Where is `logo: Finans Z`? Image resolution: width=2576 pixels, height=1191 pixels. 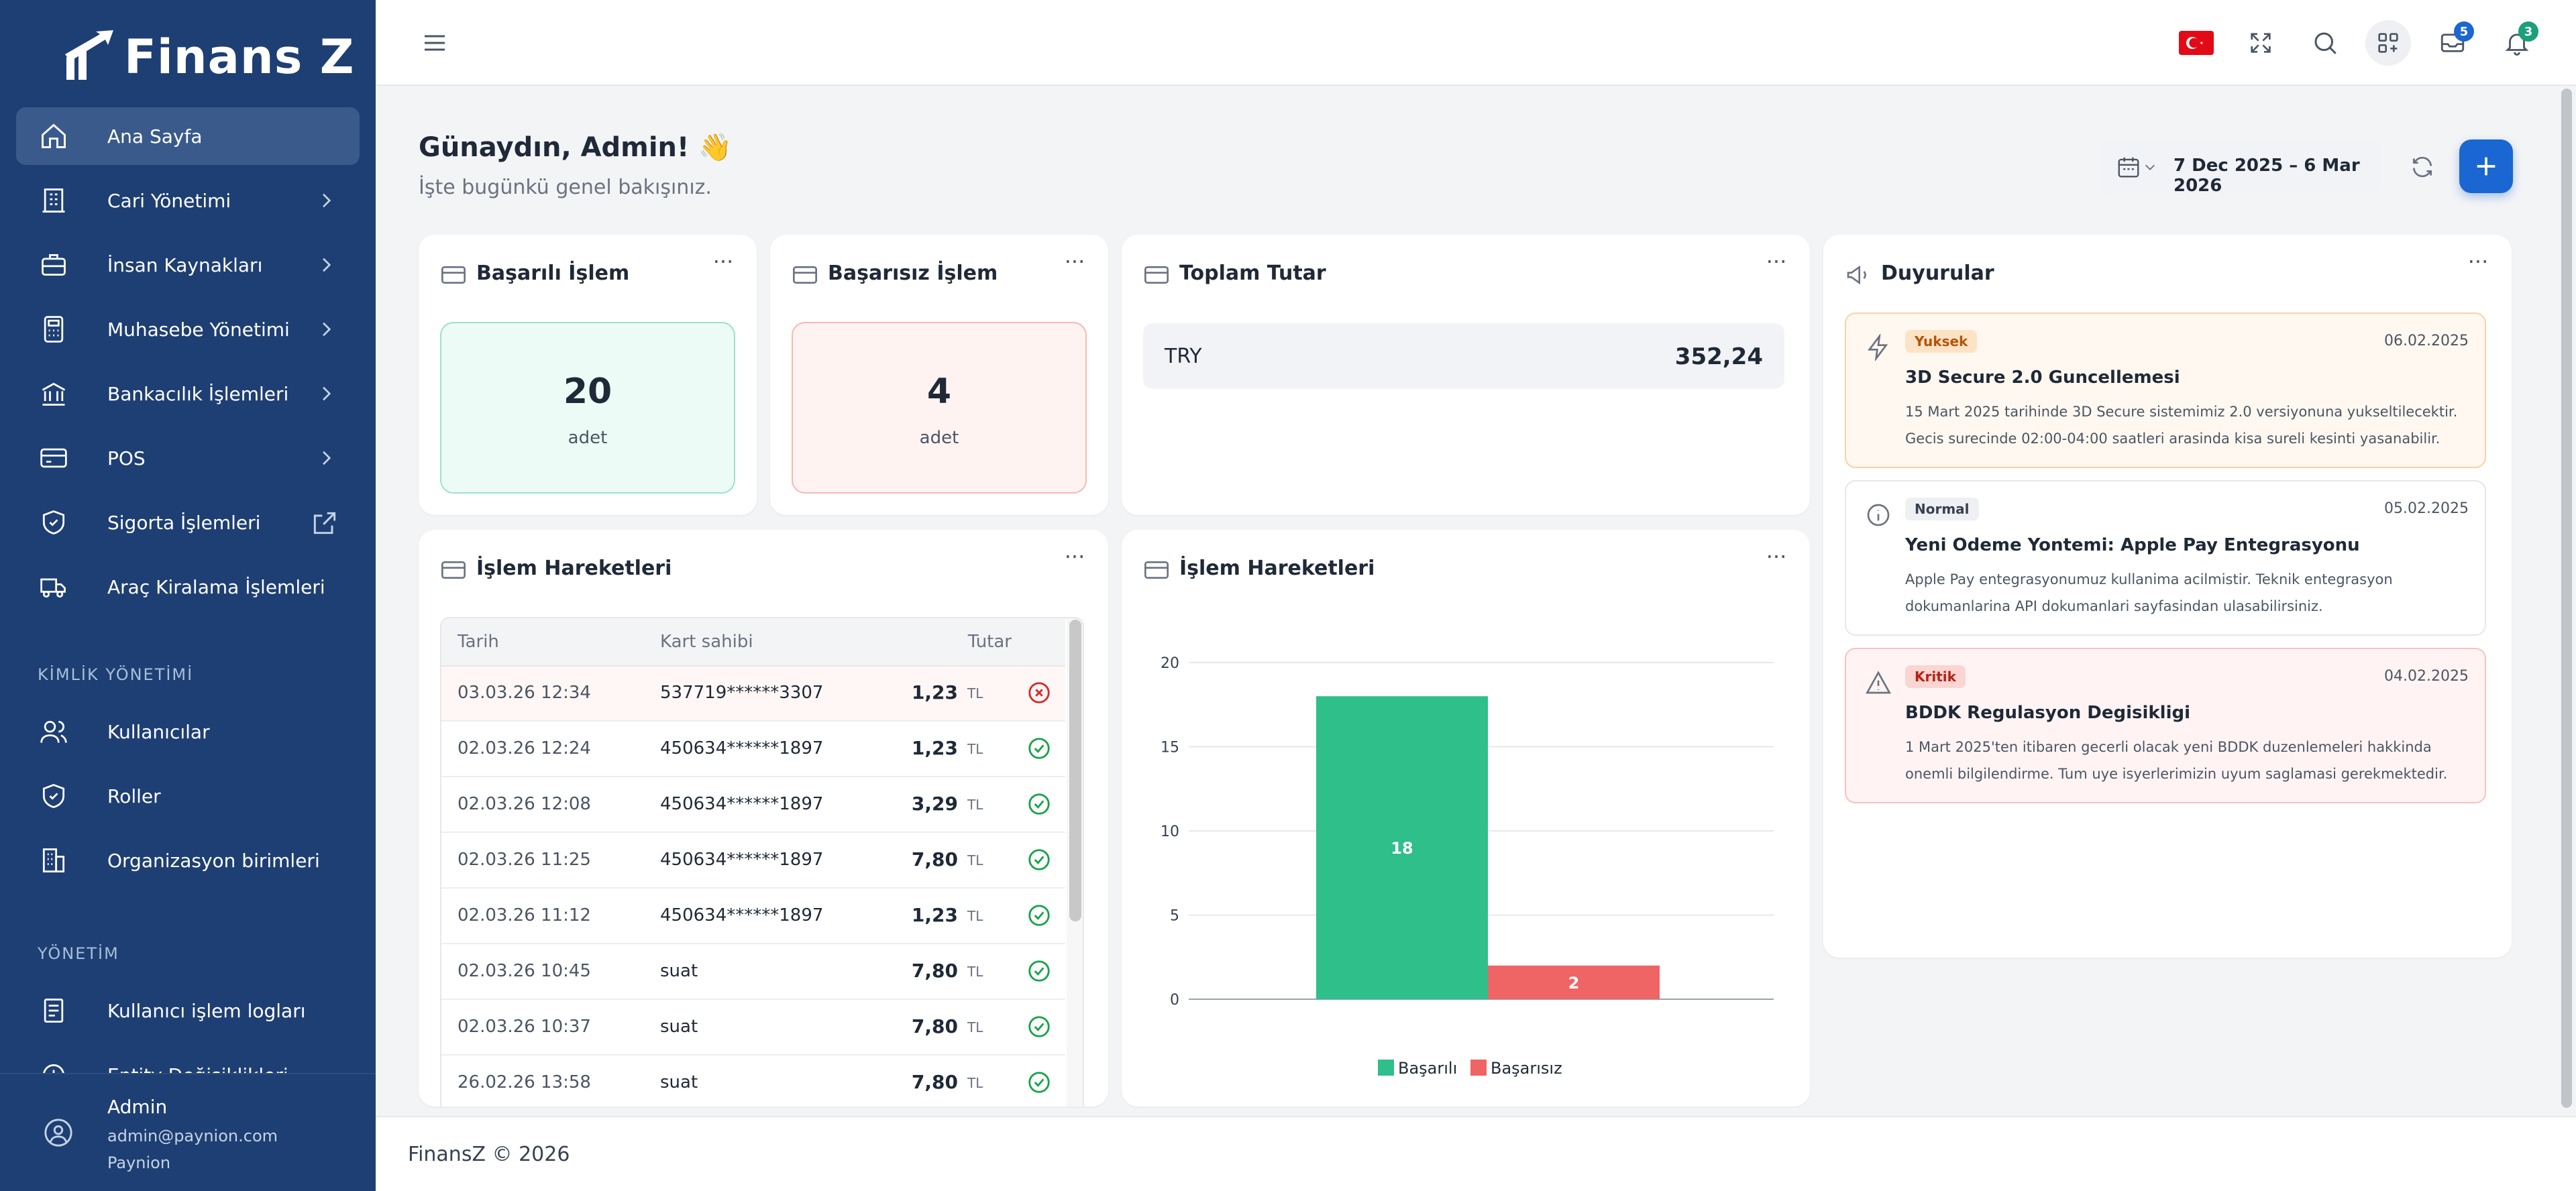 logo: Finans Z is located at coordinates (209, 57).